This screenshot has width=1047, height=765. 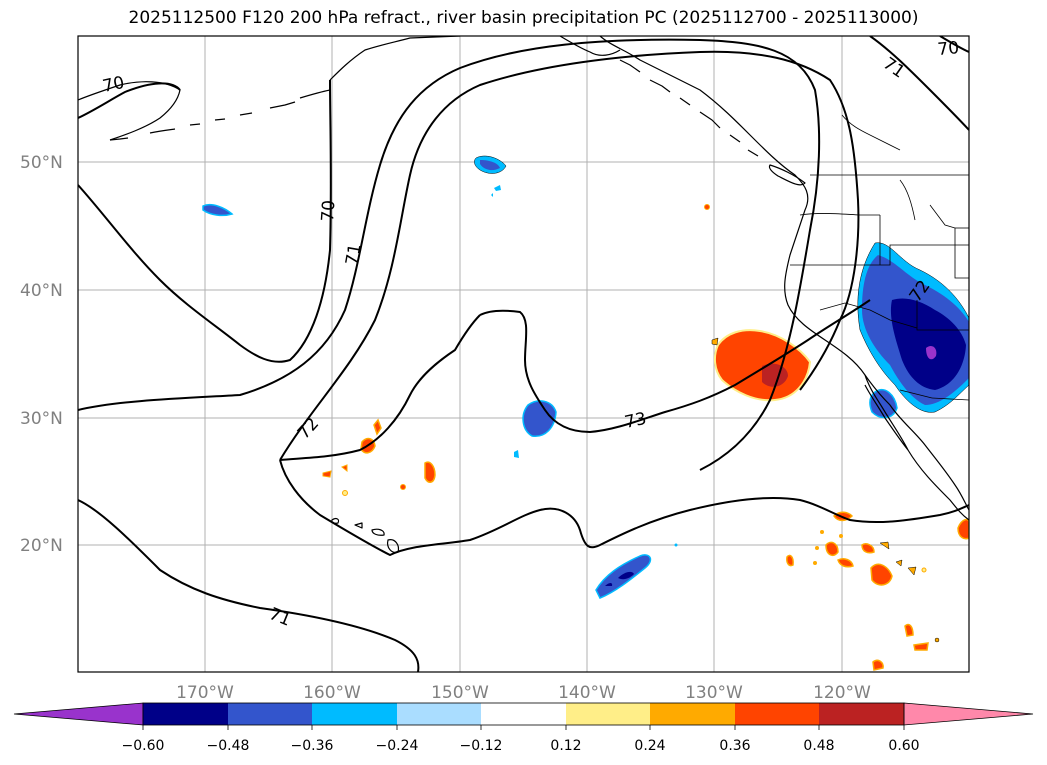 I want to click on colorbar-tick-label: −0.48, so click(x=228, y=746).